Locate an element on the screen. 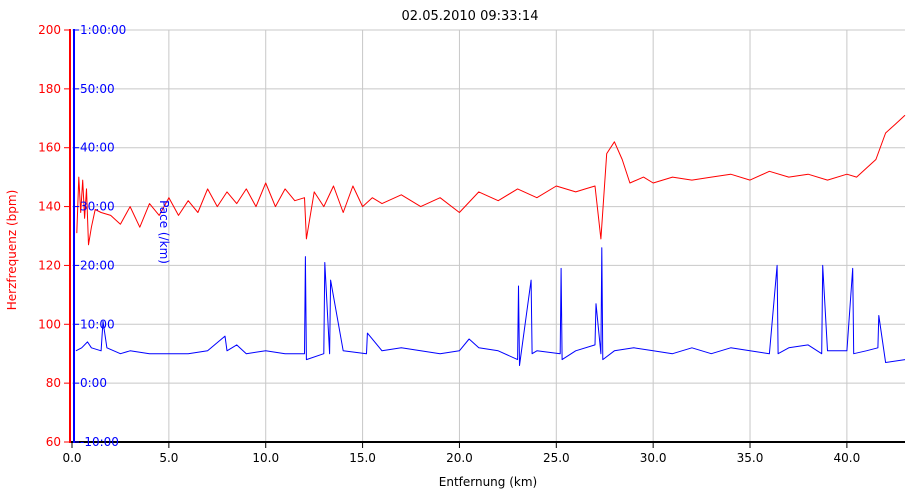  left-tick-label: 200 is located at coordinates (49, 30).